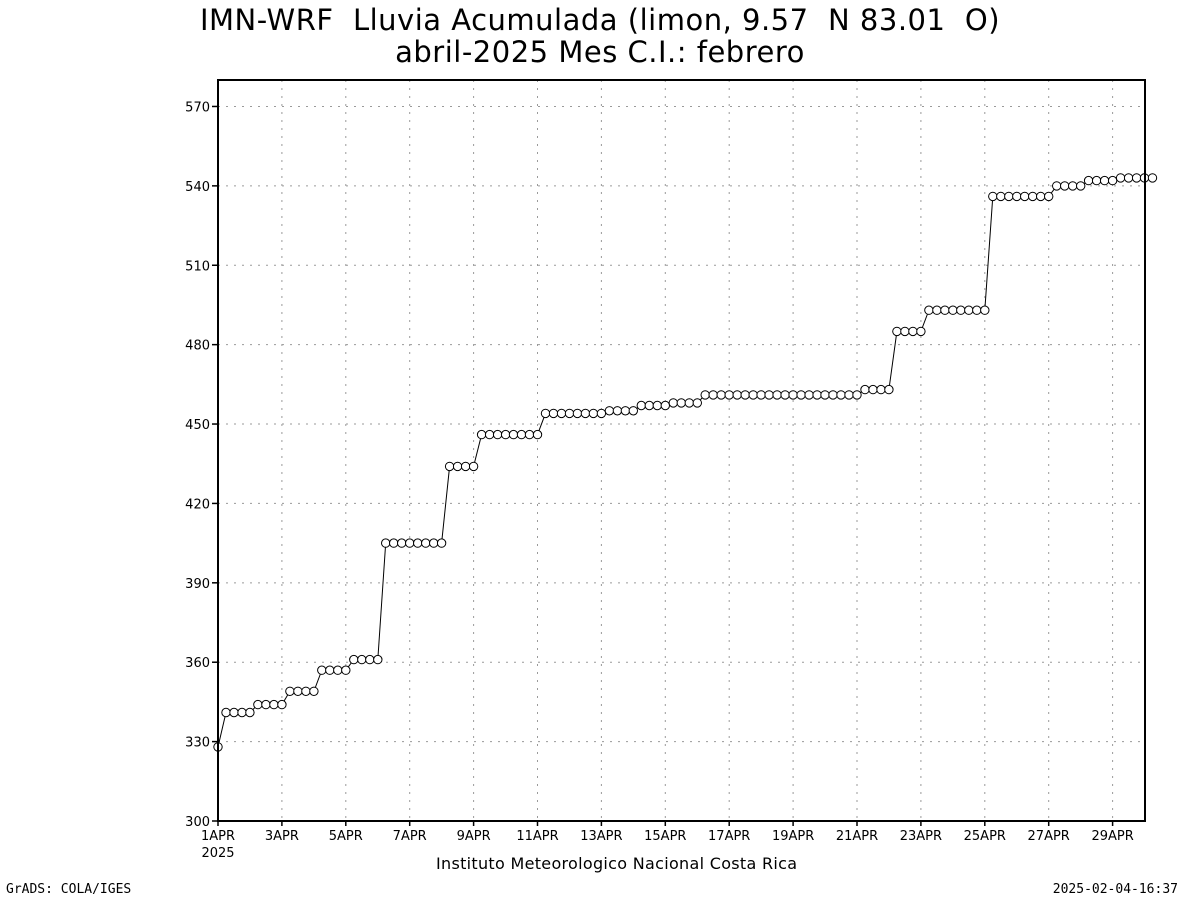 This screenshot has width=1200, height=900. Describe the element at coordinates (857, 836) in the screenshot. I see `x-tick-label: 21APR` at that location.